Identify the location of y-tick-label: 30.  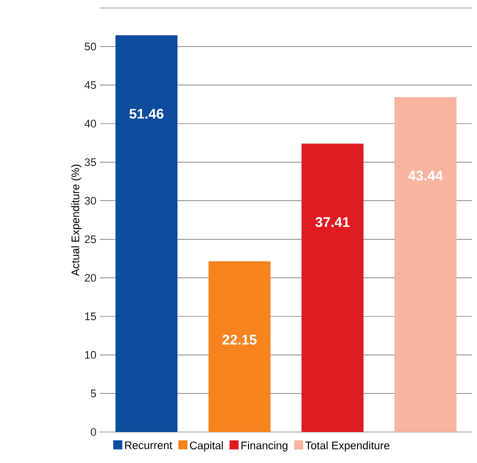
(90, 200).